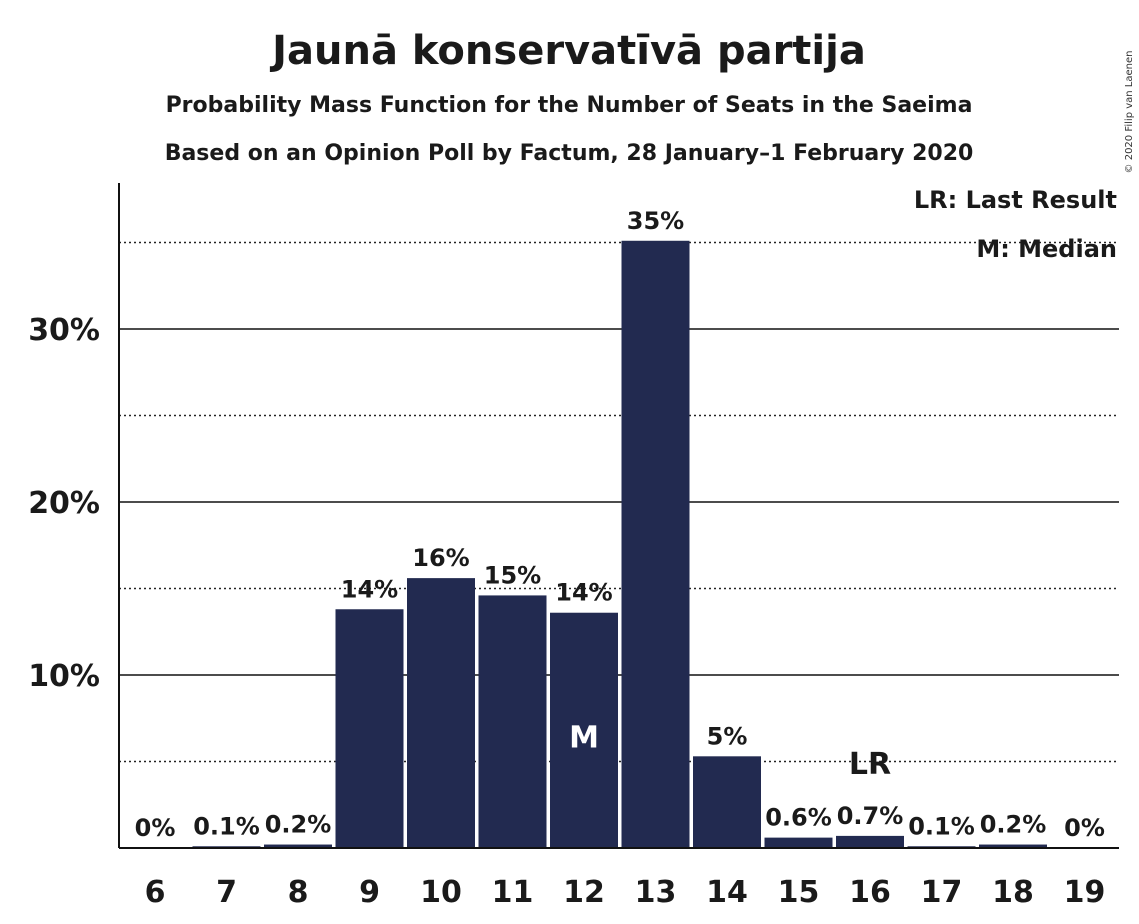 The image size is (1139, 924). What do you see at coordinates (298, 825) in the screenshot?
I see `data-label-seat-8: 0.2%` at bounding box center [298, 825].